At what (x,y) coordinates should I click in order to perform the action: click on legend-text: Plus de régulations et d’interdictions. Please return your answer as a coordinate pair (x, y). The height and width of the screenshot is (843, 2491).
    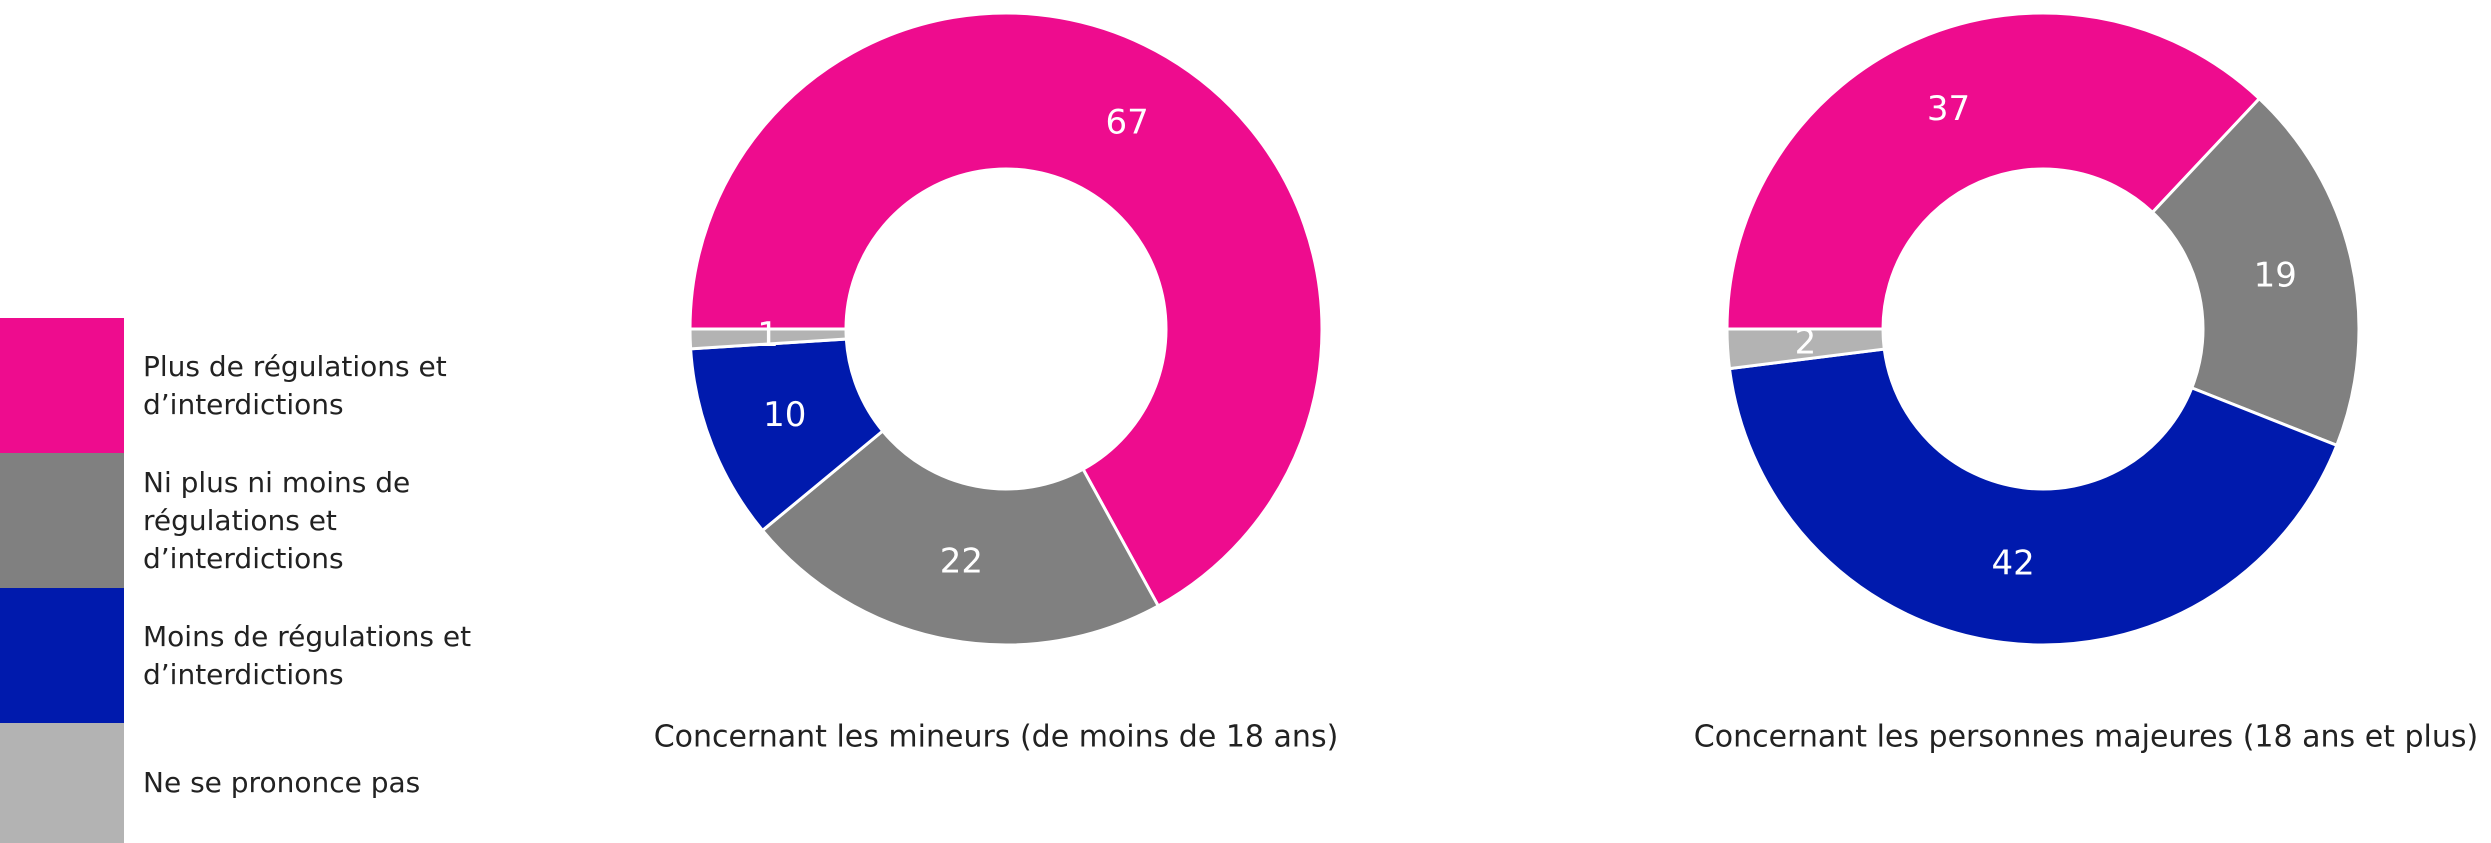
    Looking at the image, I should click on (295, 385).